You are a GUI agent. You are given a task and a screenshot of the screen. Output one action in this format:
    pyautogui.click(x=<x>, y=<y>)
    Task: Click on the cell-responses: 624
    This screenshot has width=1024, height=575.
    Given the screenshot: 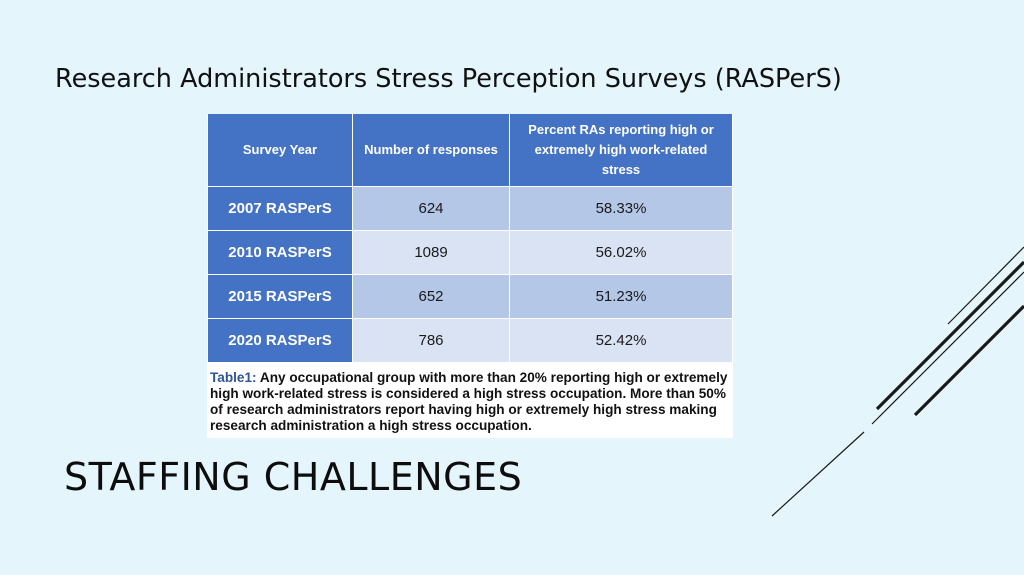 What is the action you would take?
    pyautogui.click(x=431, y=208)
    